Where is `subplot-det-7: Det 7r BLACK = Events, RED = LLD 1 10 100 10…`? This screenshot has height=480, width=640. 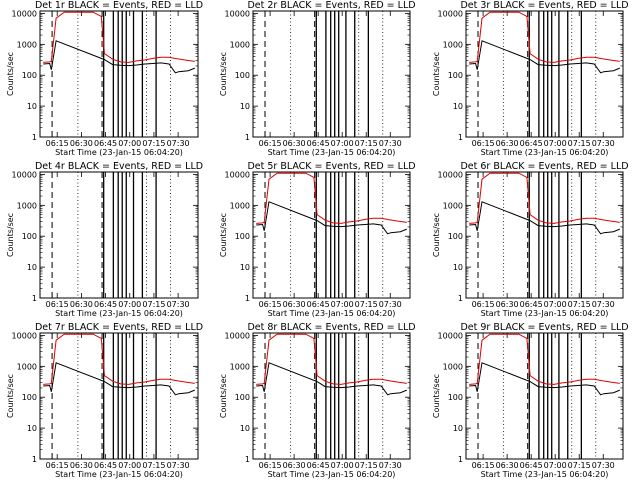
subplot-det-7: Det 7r BLACK = Events, RED = LLD 1 10 100 10… is located at coordinates (104, 400).